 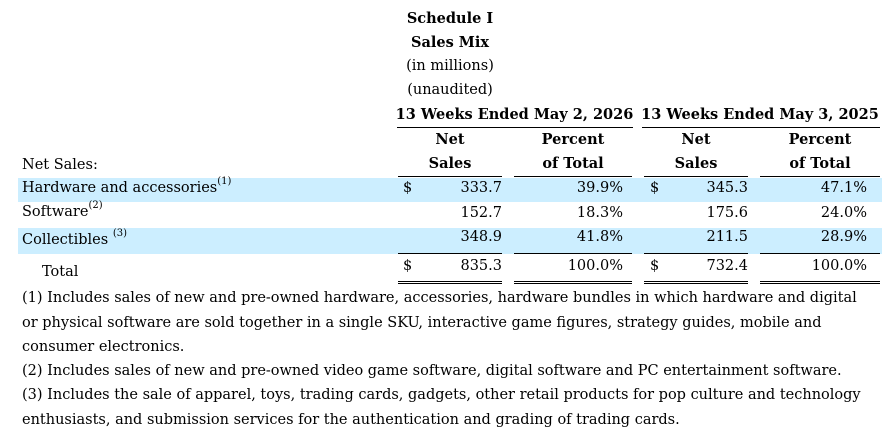 What do you see at coordinates (599, 188) in the screenshot?
I see `hardware-pct-2026: 39.9%` at bounding box center [599, 188].